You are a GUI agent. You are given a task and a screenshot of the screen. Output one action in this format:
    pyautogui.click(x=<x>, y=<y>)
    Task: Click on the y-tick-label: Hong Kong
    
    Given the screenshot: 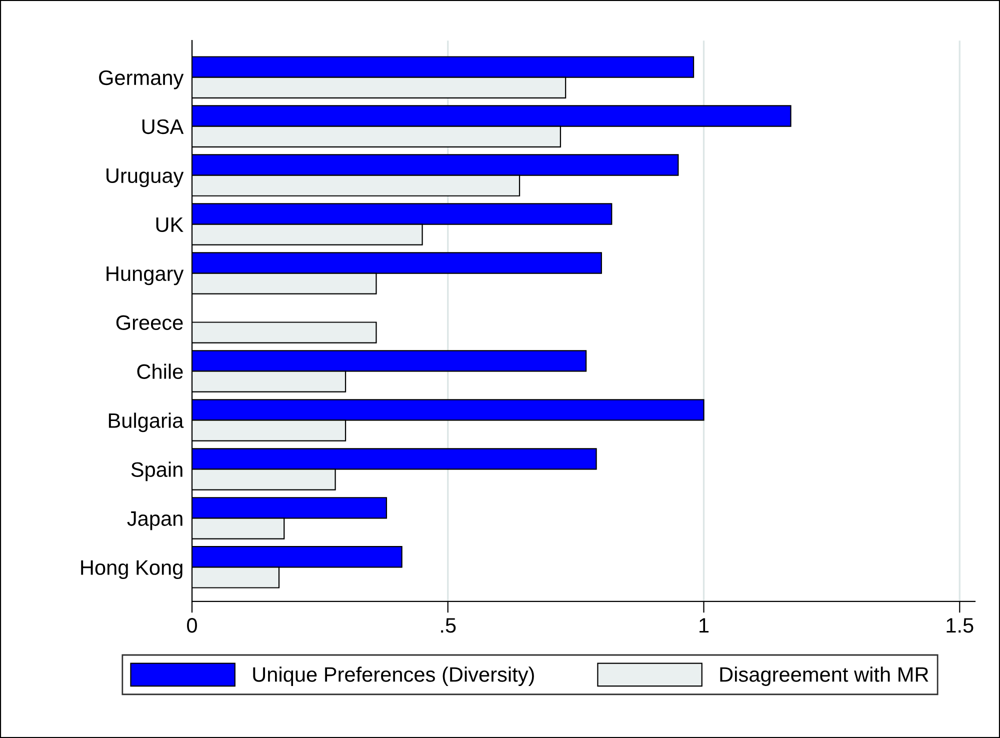 What is the action you would take?
    pyautogui.click(x=131, y=570)
    